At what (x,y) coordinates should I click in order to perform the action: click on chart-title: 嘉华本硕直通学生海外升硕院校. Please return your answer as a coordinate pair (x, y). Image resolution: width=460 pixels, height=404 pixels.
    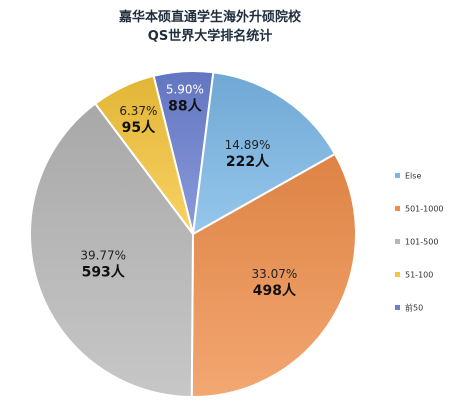
    Looking at the image, I should click on (210, 17).